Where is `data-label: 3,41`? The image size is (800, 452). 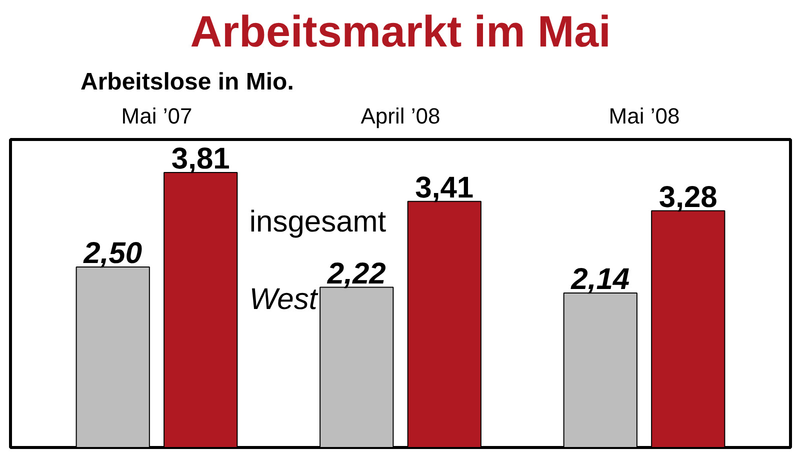 data-label: 3,41 is located at coordinates (444, 187).